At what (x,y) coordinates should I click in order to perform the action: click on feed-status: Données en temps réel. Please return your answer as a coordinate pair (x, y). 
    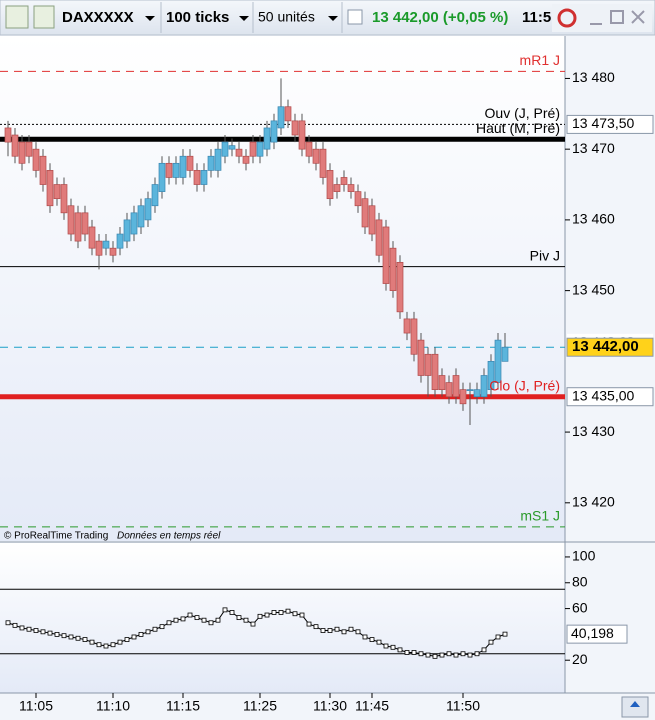
    Looking at the image, I should click on (169, 536).